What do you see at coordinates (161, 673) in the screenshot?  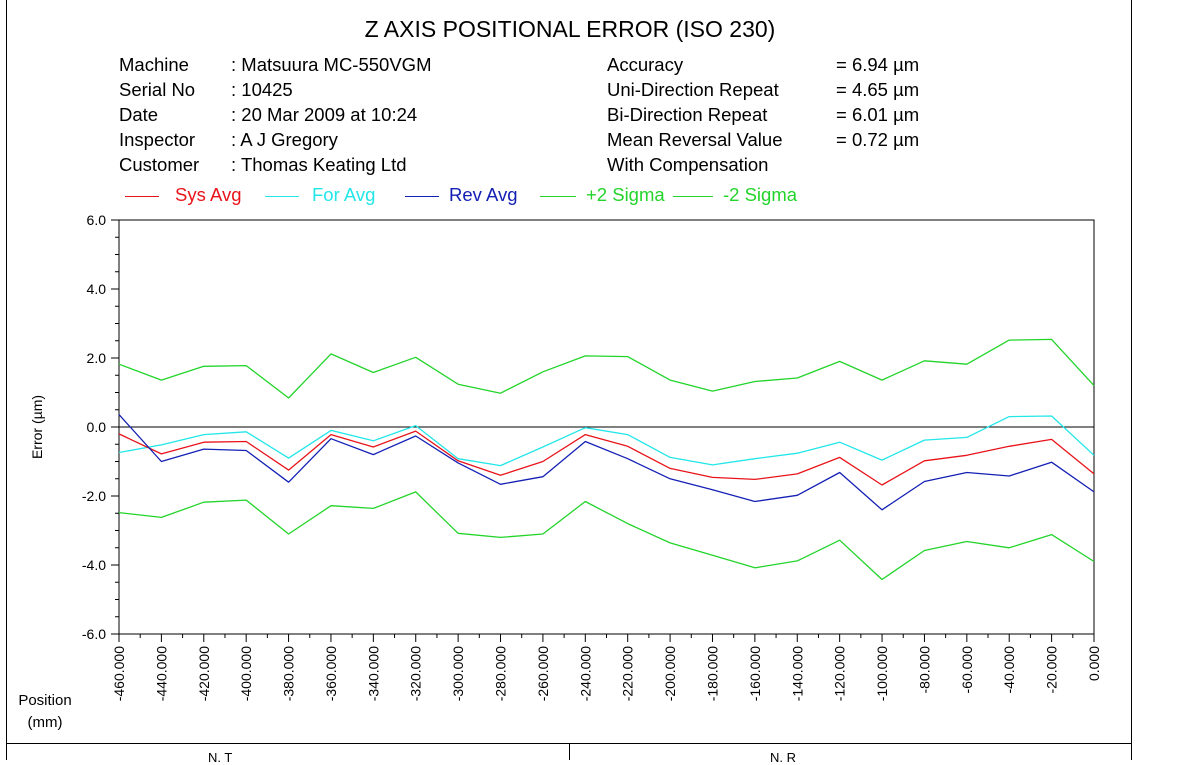 I see `x-tick-label: -440.000` at bounding box center [161, 673].